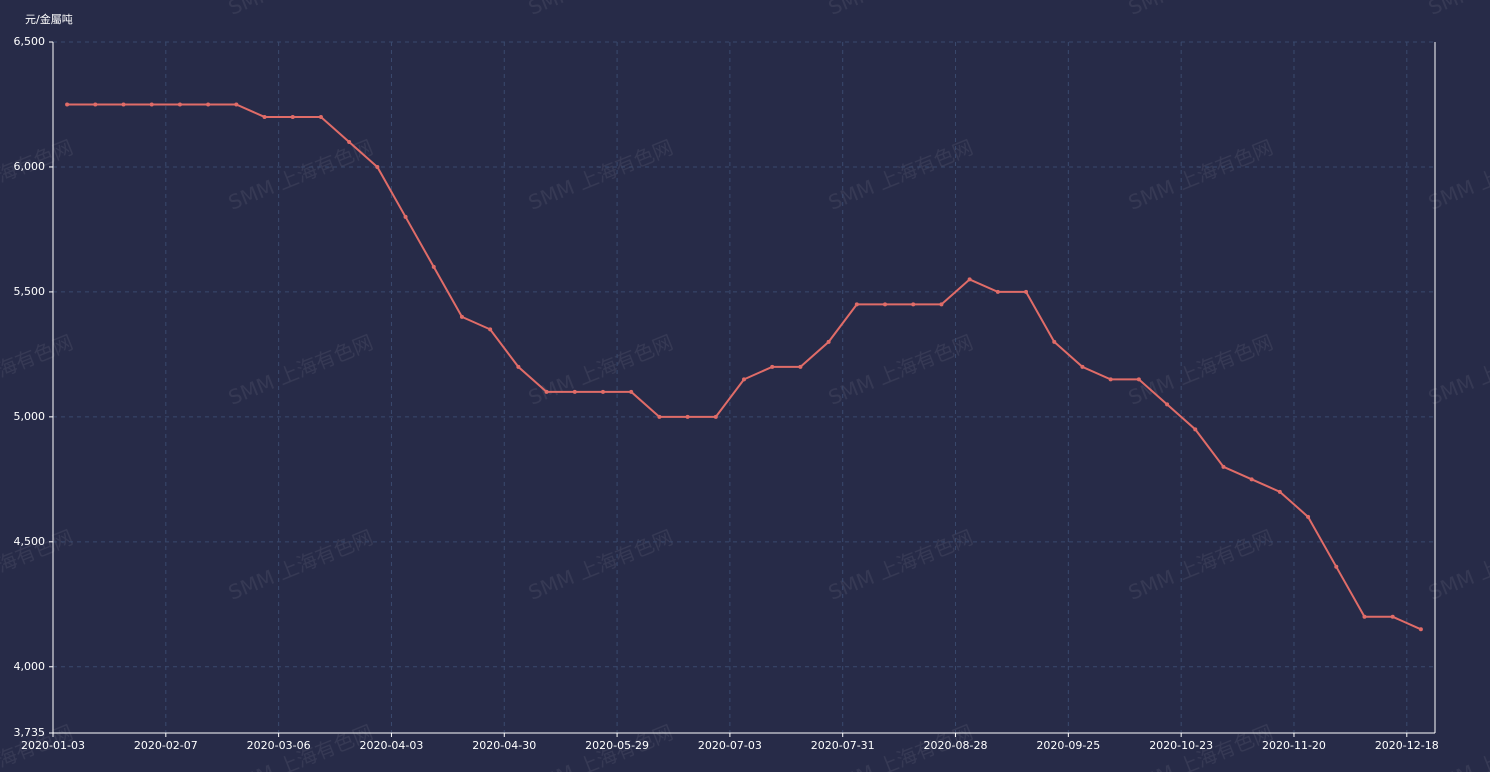 The image size is (1490, 772). I want to click on x-tick-label: 2020-08-28, so click(956, 745).